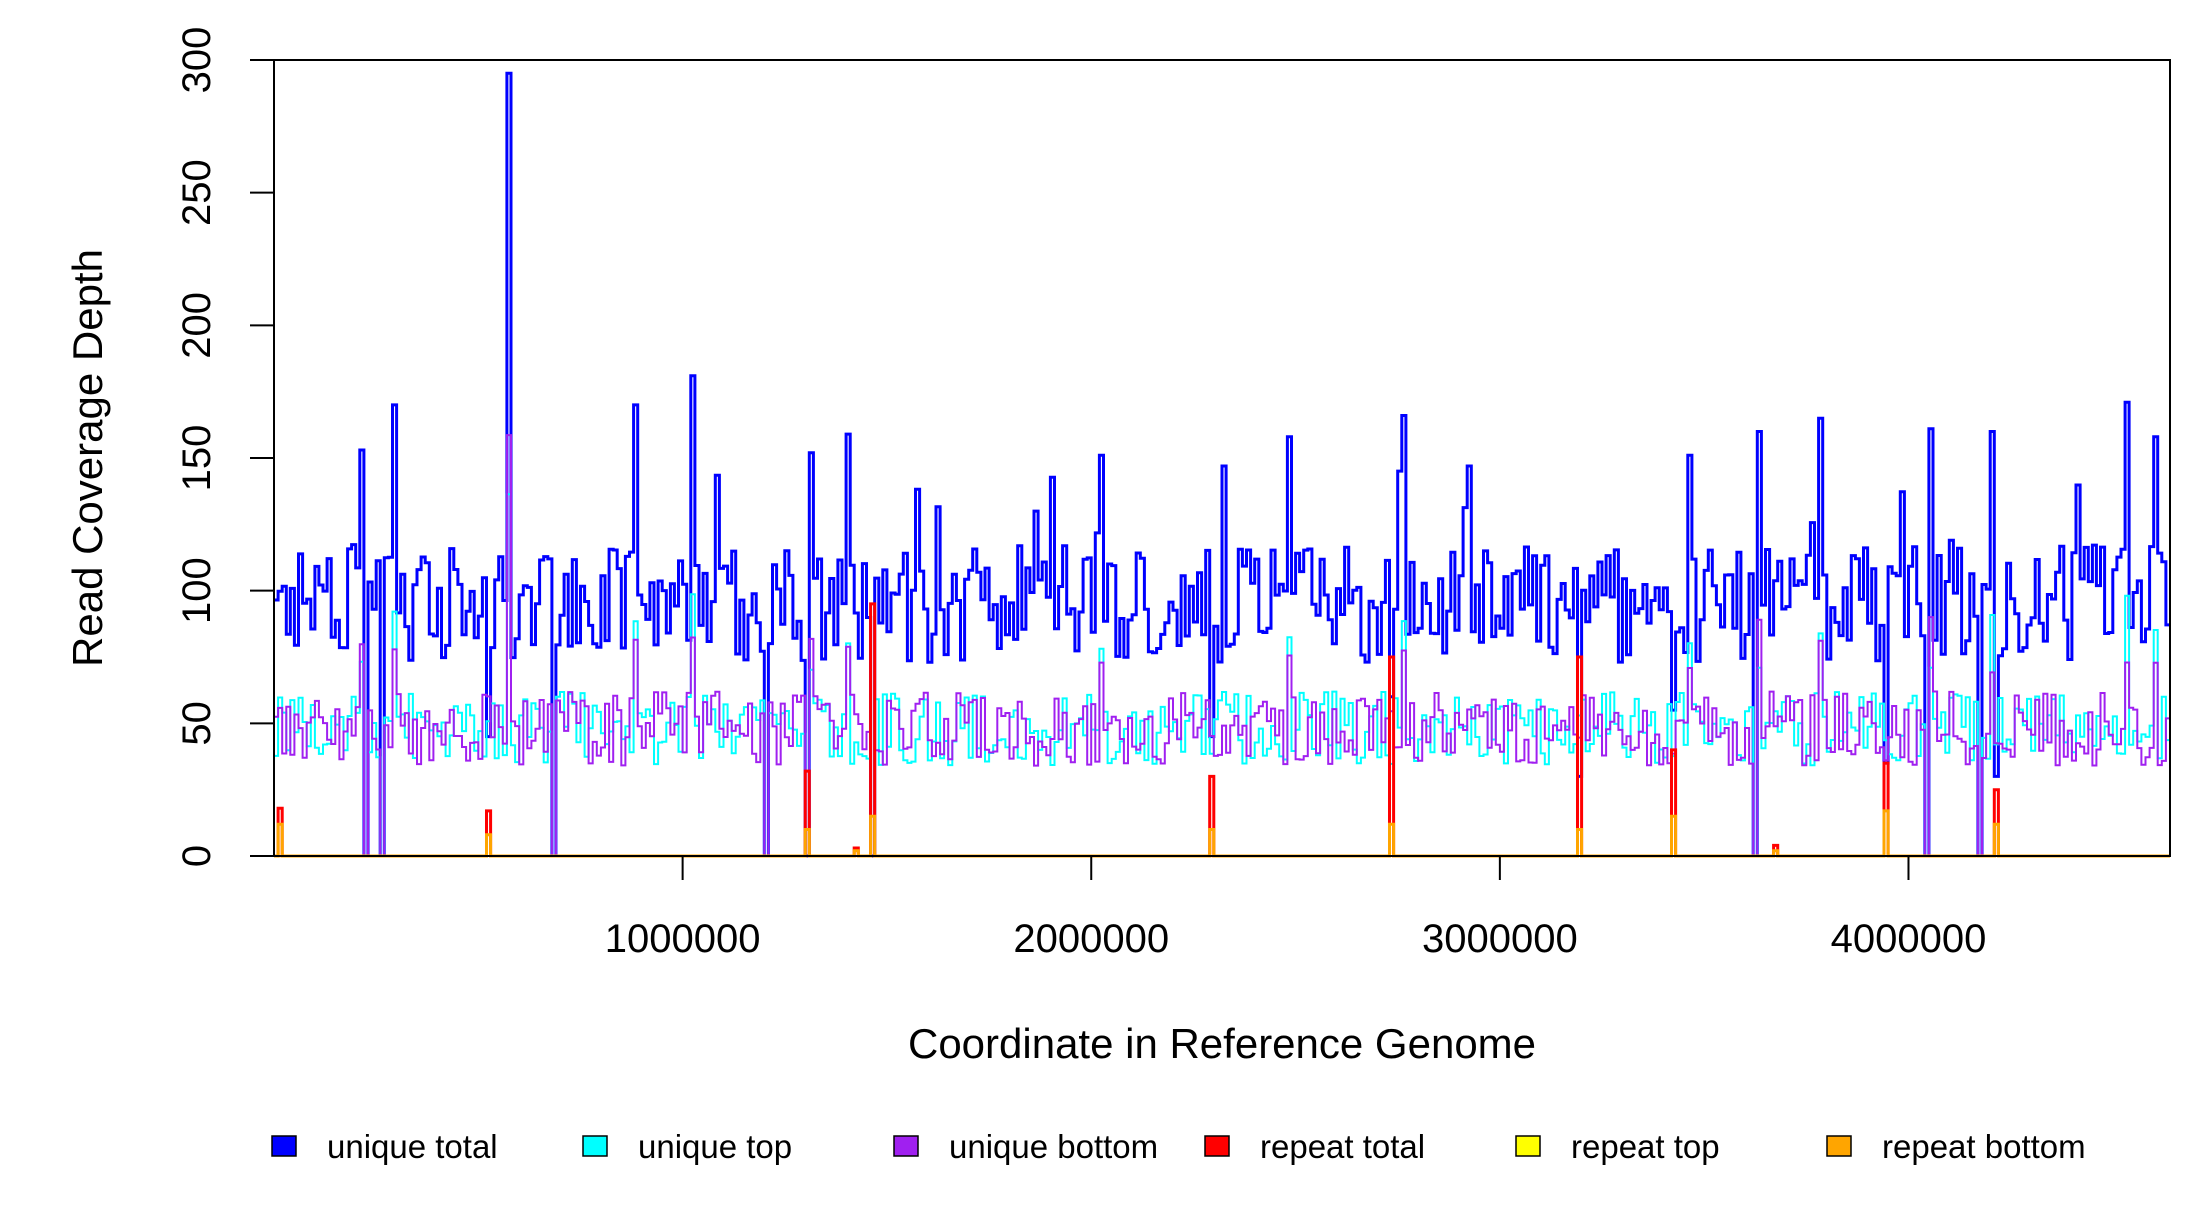 The image size is (2200, 1205). Describe the element at coordinates (715, 1146) in the screenshot. I see `legend-label: unique top` at that location.